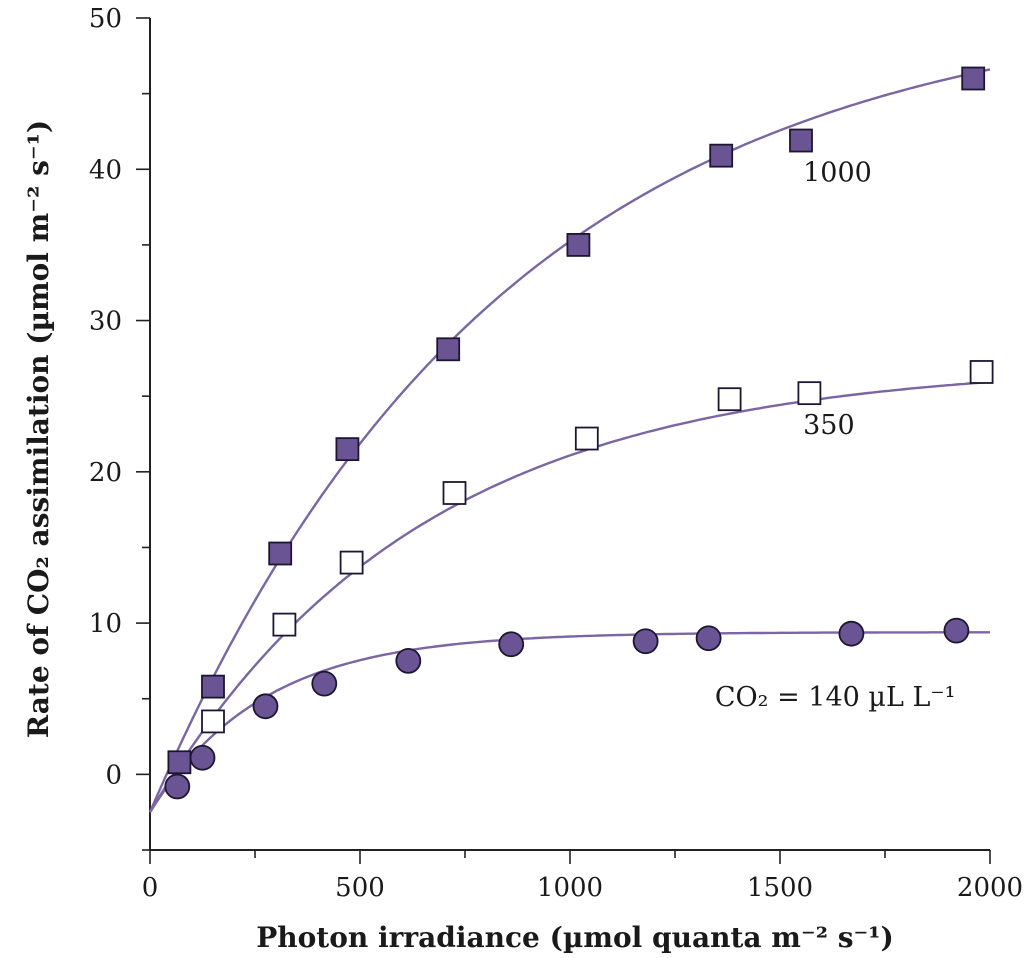 This screenshot has height=958, width=1029. Describe the element at coordinates (780, 888) in the screenshot. I see `x-tick-label: 1500` at that location.